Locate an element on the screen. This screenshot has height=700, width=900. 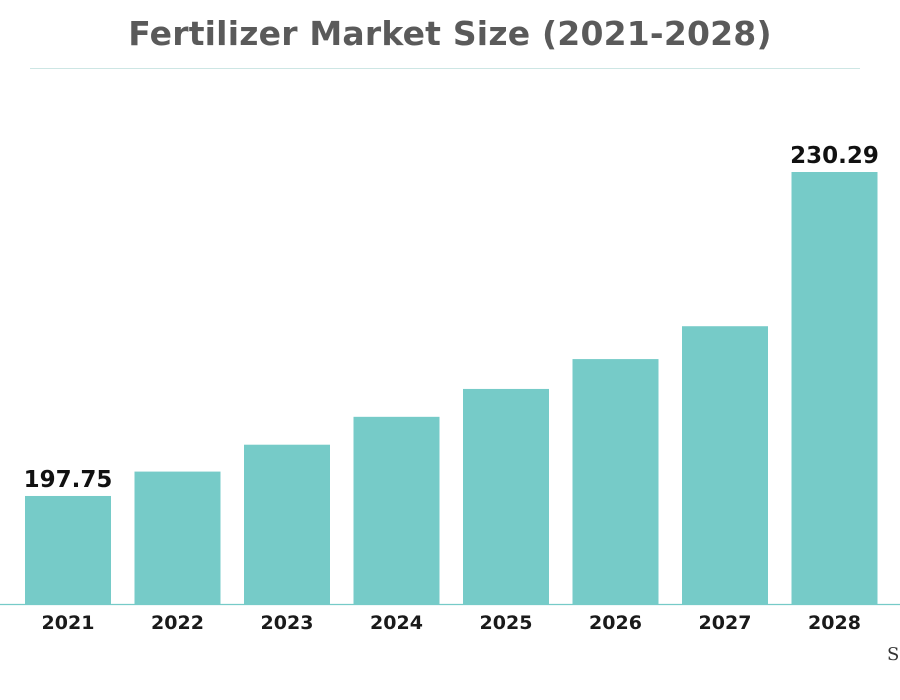
data-label-2021: 197.75 is located at coordinates (68, 480).